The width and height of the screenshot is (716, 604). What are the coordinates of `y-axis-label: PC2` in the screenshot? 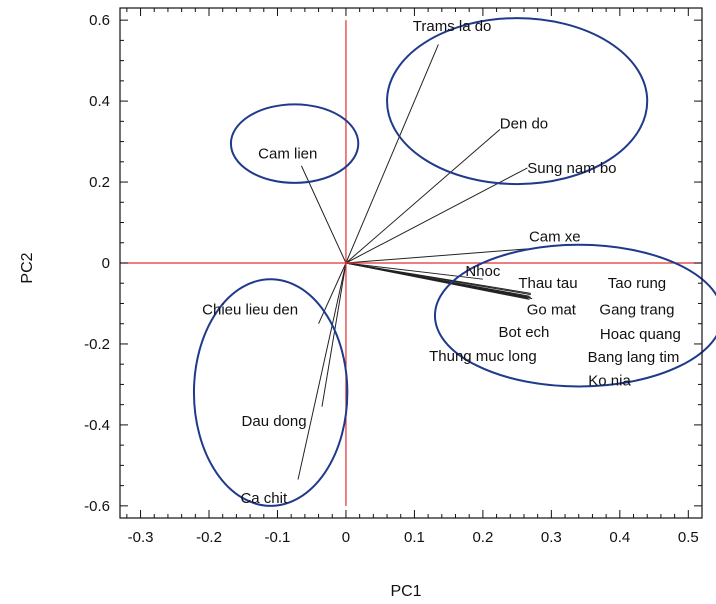 It's located at (27, 267).